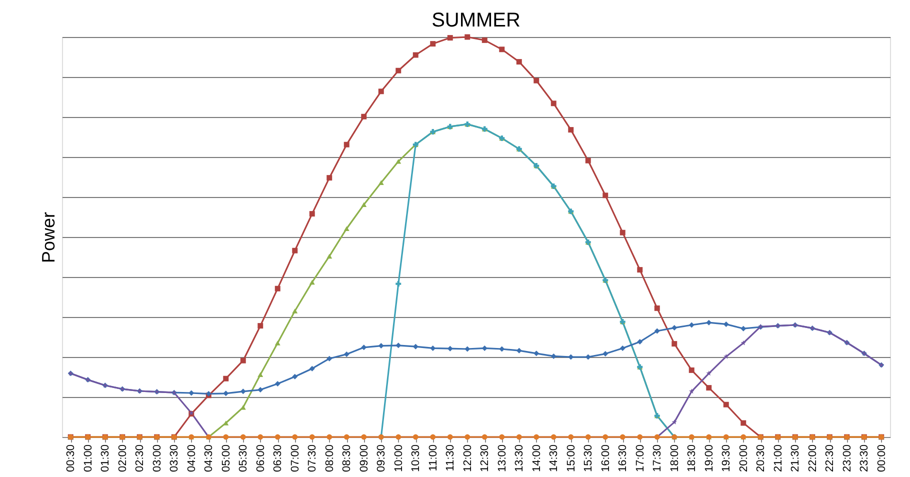 Image resolution: width=910 pixels, height=477 pixels. I want to click on x-tick-label: 07:00, so click(295, 458).